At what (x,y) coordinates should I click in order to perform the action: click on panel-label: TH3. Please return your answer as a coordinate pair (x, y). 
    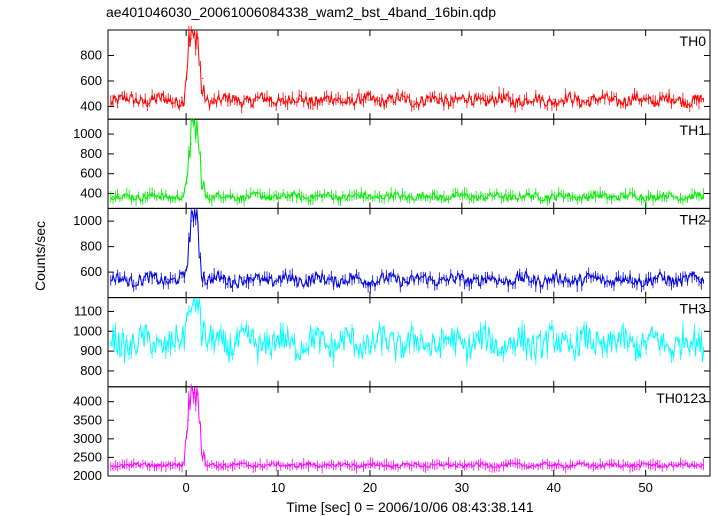
    Looking at the image, I should click on (693, 309).